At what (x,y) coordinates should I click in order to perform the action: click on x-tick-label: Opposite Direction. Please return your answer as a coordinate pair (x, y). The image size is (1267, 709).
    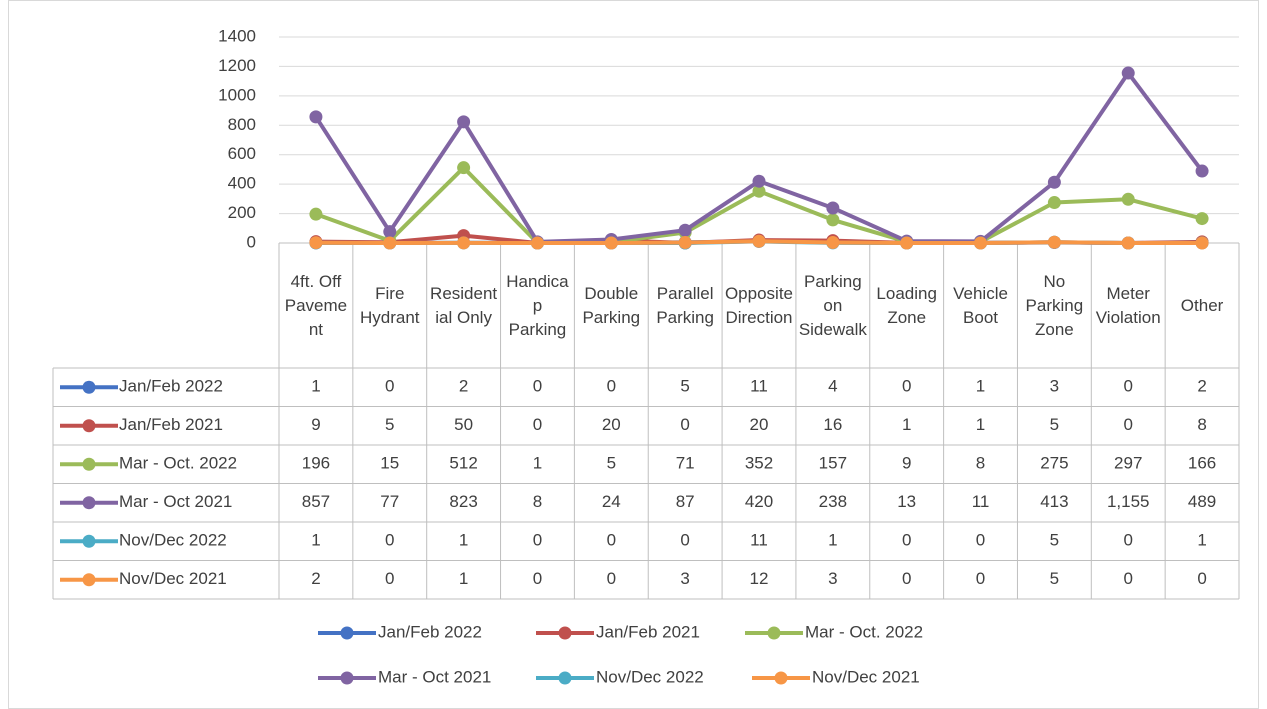
    Looking at the image, I should click on (758, 305).